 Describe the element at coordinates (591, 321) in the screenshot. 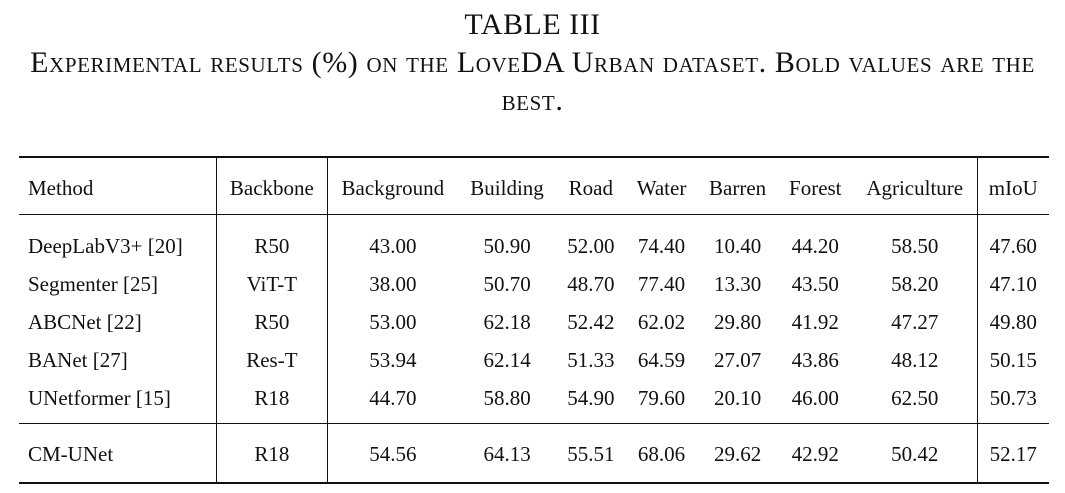

I see `road-cell: 52.42` at that location.